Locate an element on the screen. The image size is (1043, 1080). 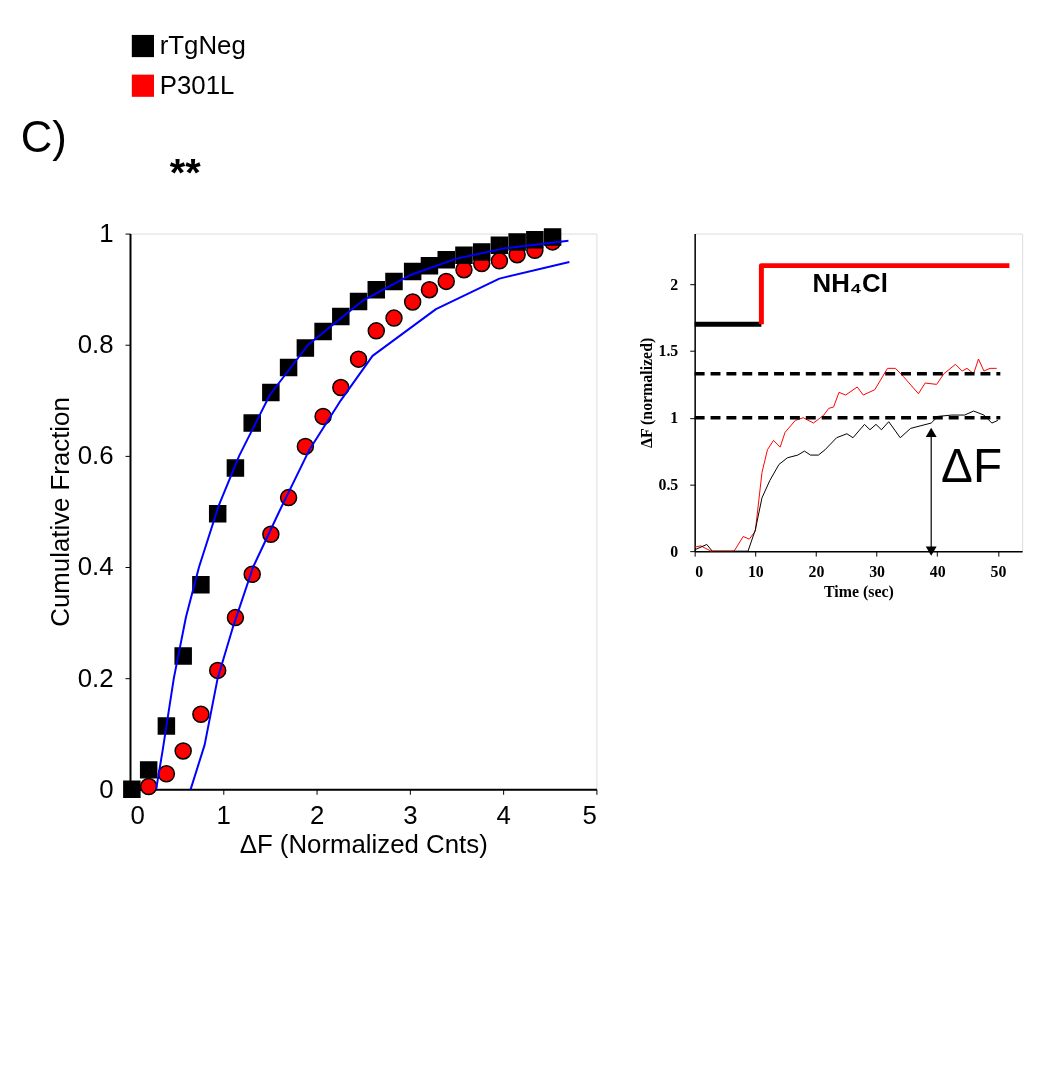
y-tick-label: 2 is located at coordinates (674, 284).